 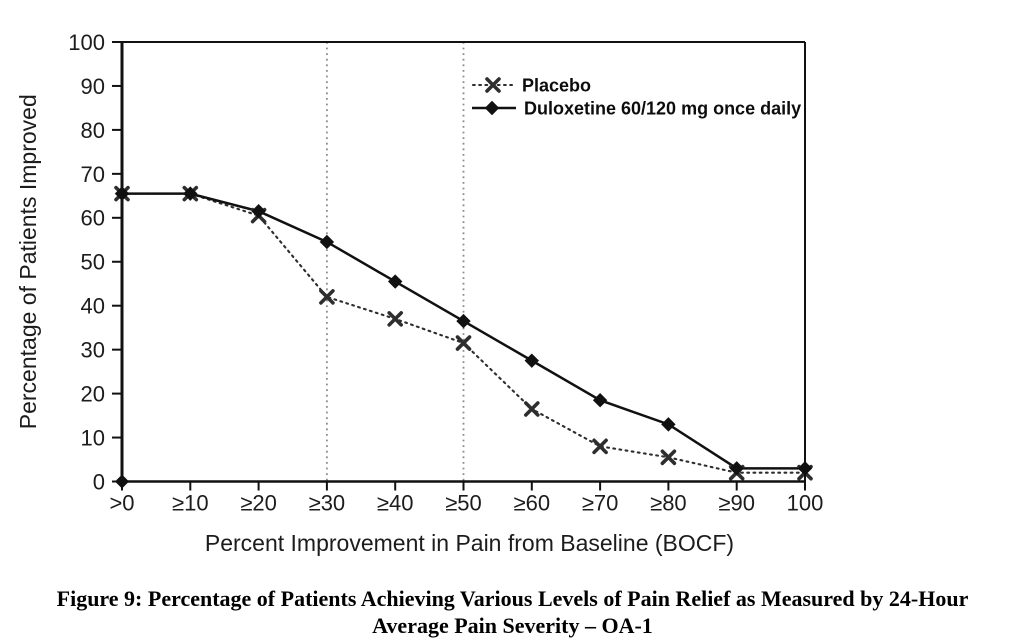 What do you see at coordinates (662, 108) in the screenshot?
I see `legend-duloxetine-label: Duloxetine 60/120 mg once daily` at bounding box center [662, 108].